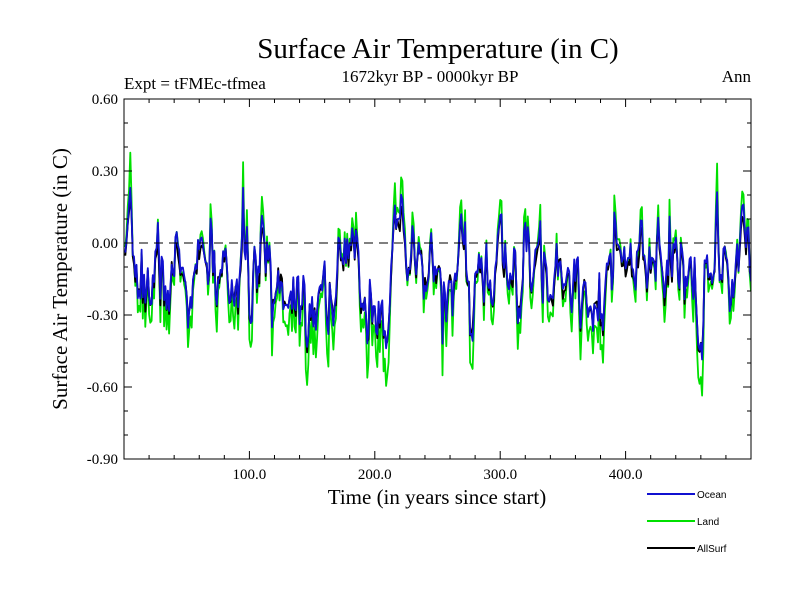 Image resolution: width=800 pixels, height=600 pixels. I want to click on y-axis-label: Surface Air Temperature (in C), so click(60, 279).